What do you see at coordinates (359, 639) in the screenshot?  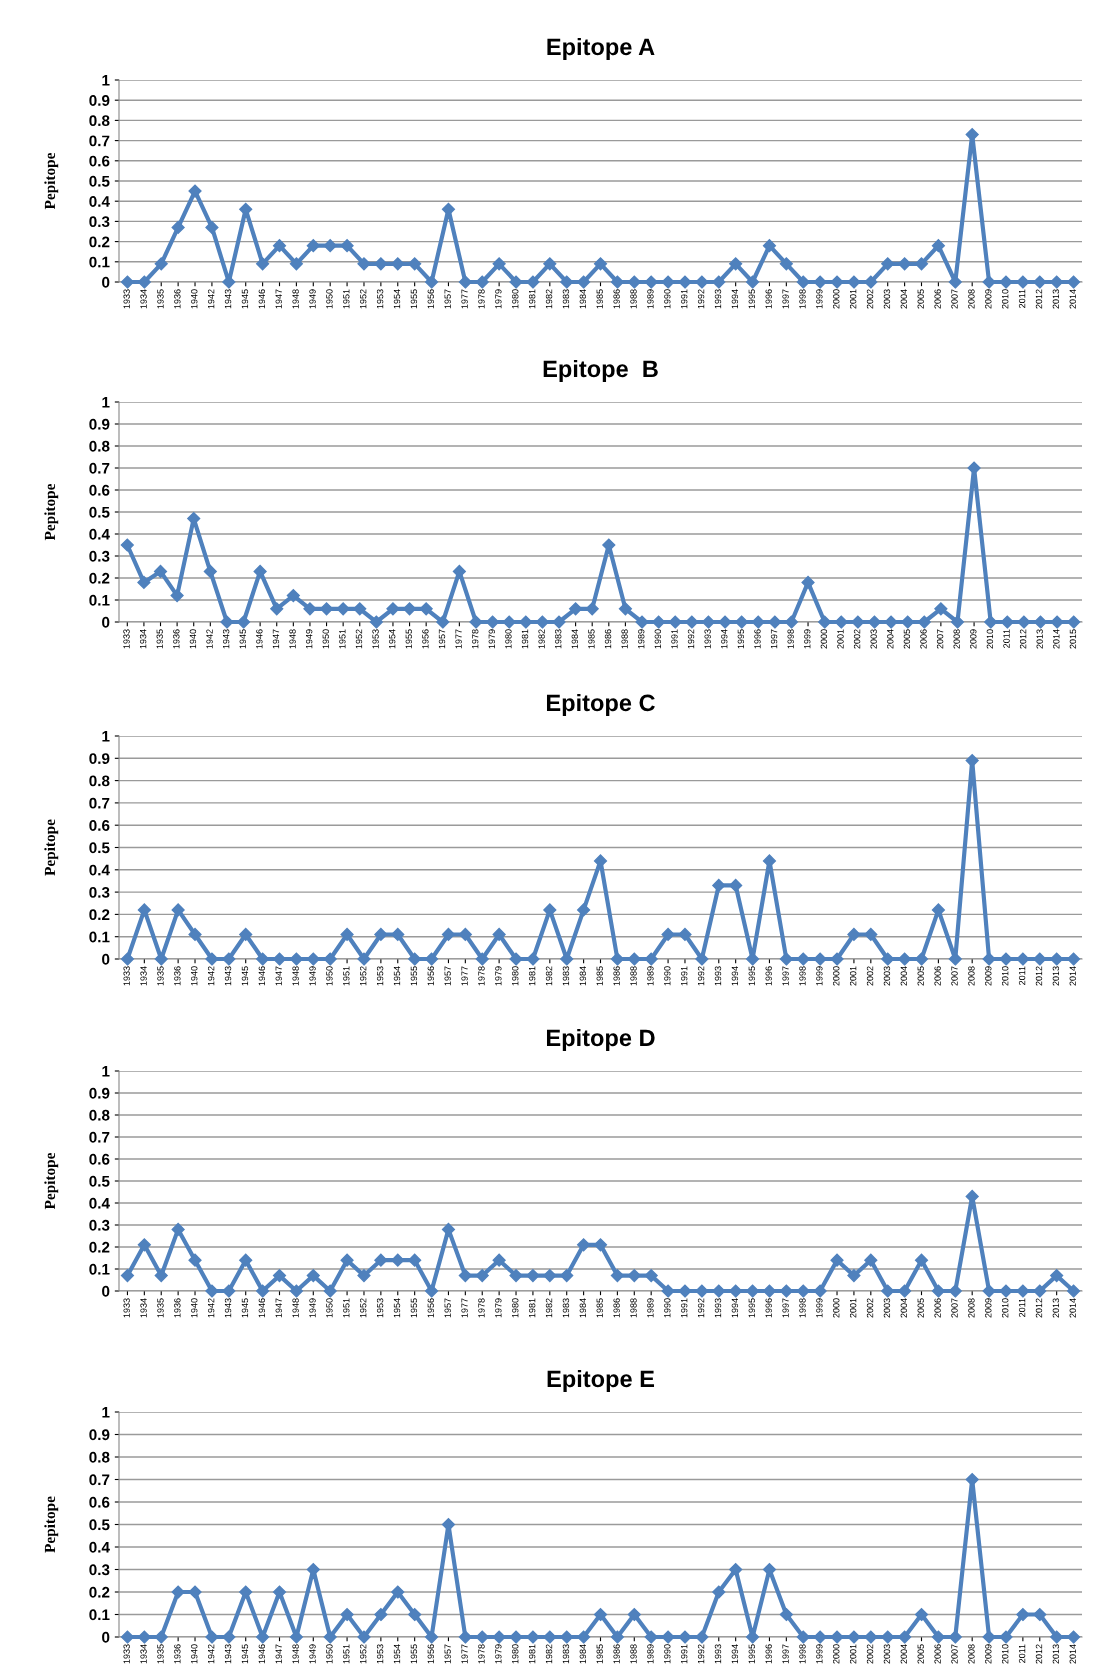 I see `x-tick-label: 1952` at bounding box center [359, 639].